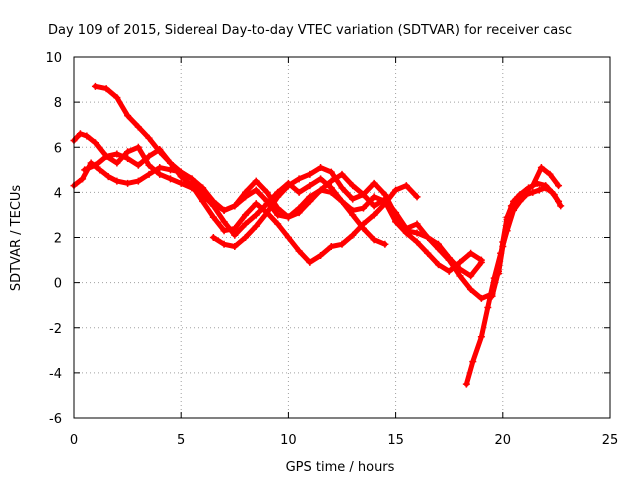 This screenshot has width=640, height=480. Describe the element at coordinates (610, 440) in the screenshot. I see `x-tick-label: 25` at that location.